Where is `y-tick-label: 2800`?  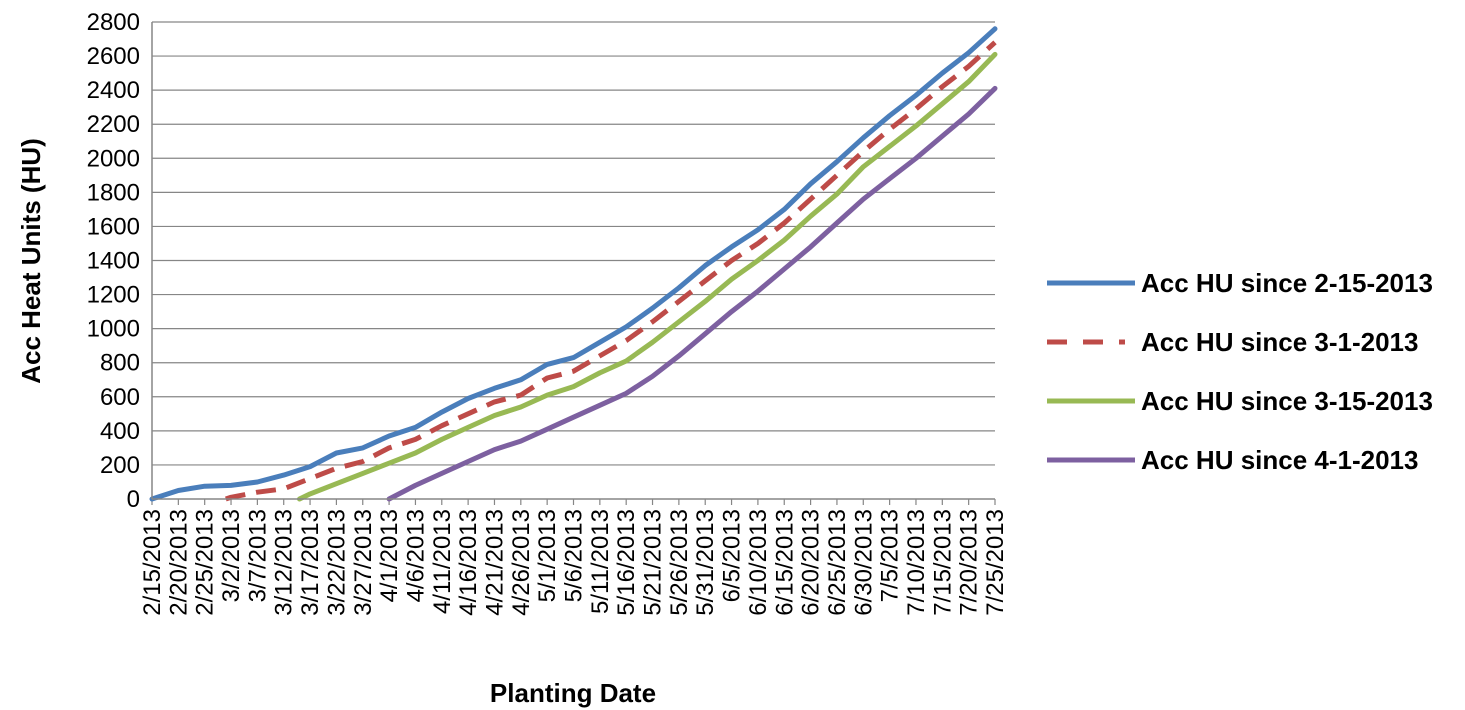
y-tick-label: 2800 is located at coordinates (113, 22).